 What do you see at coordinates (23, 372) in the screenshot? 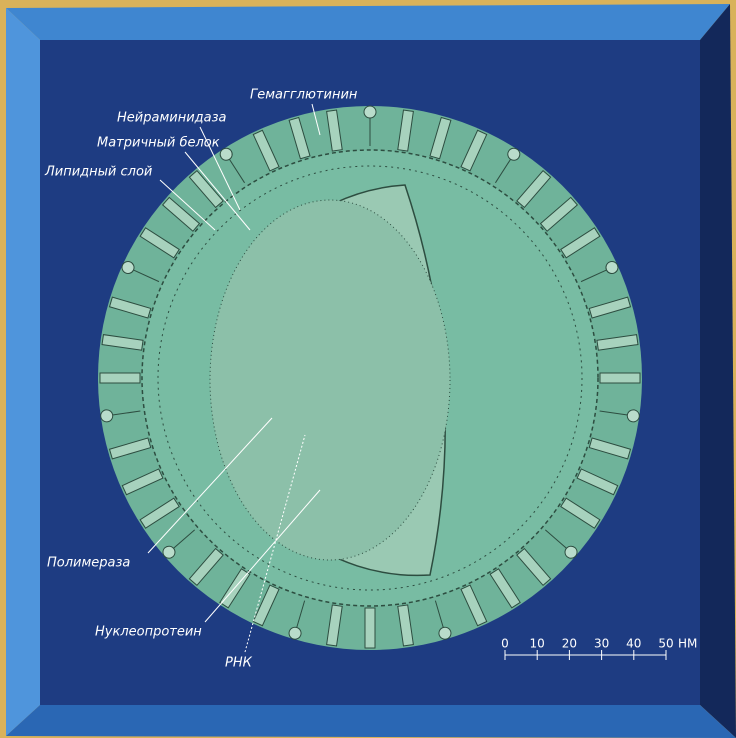
I see `bevel-left` at bounding box center [23, 372].